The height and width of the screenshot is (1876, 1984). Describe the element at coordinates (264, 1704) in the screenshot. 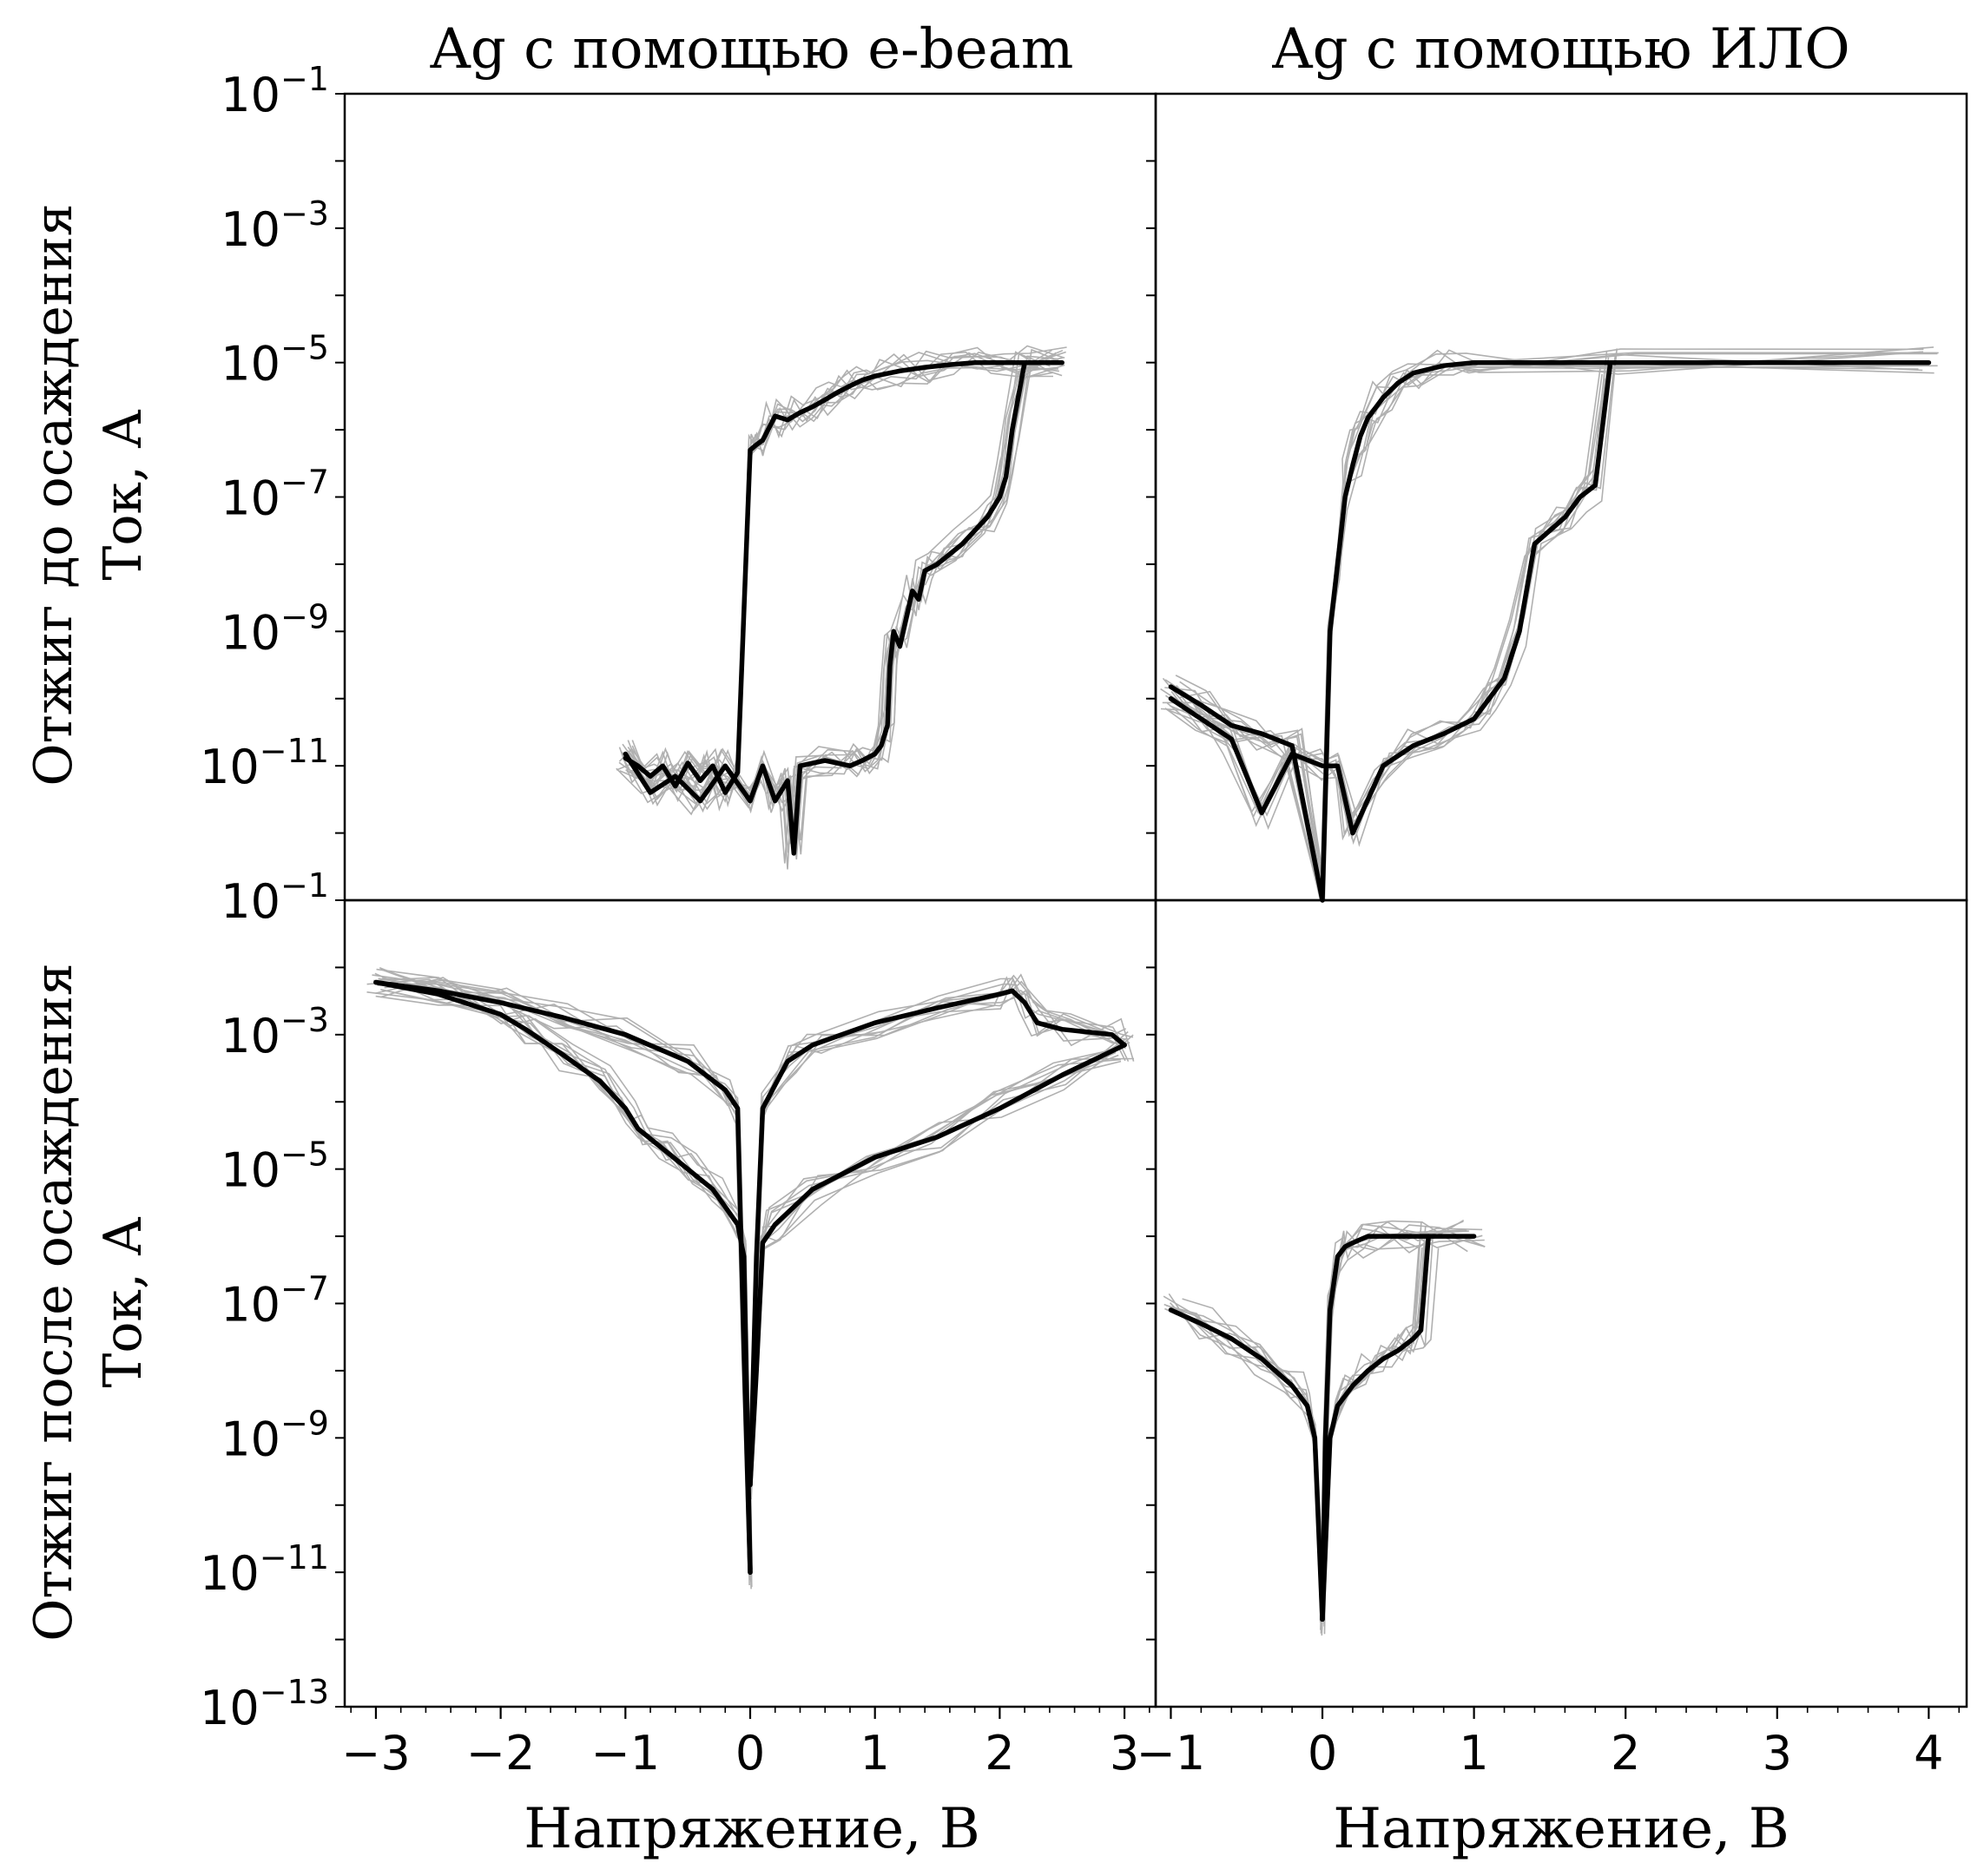

I see `y-tick-label: 10⁻¹³` at that location.